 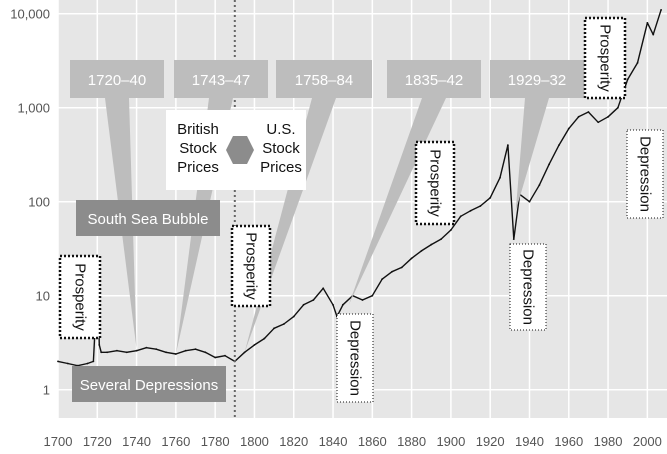 I want to click on x-tick-label: 1980, so click(x=608, y=441).